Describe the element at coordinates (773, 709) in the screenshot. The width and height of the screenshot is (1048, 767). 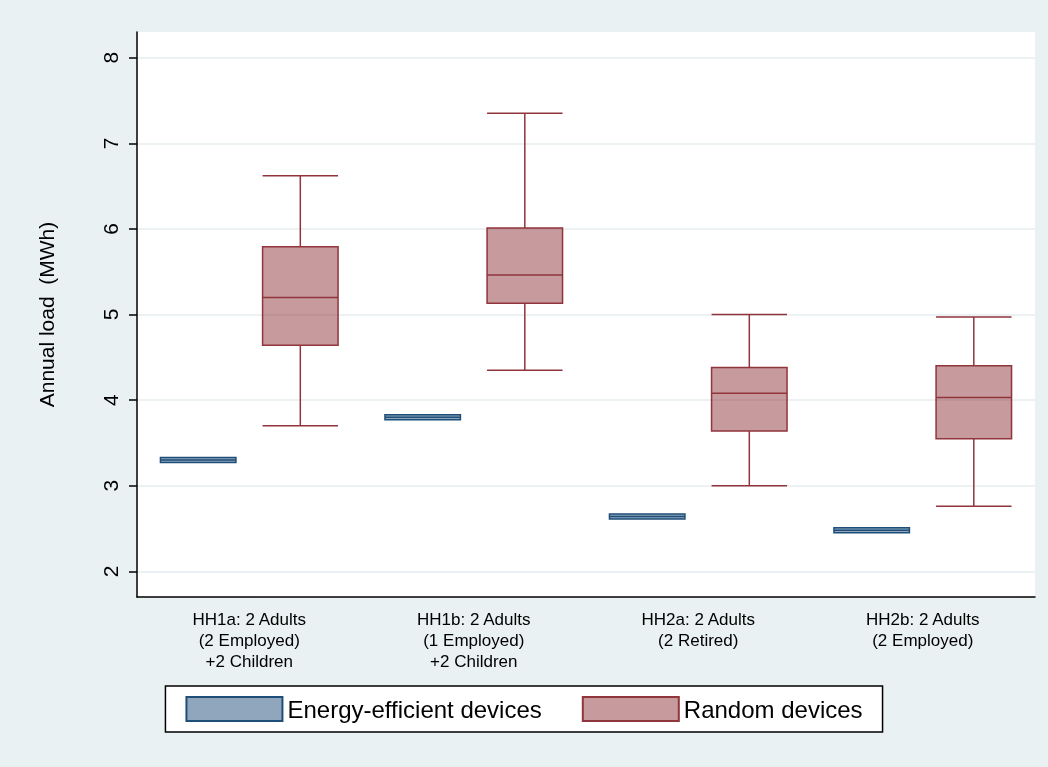
I see `legend-label: Random devices` at that location.